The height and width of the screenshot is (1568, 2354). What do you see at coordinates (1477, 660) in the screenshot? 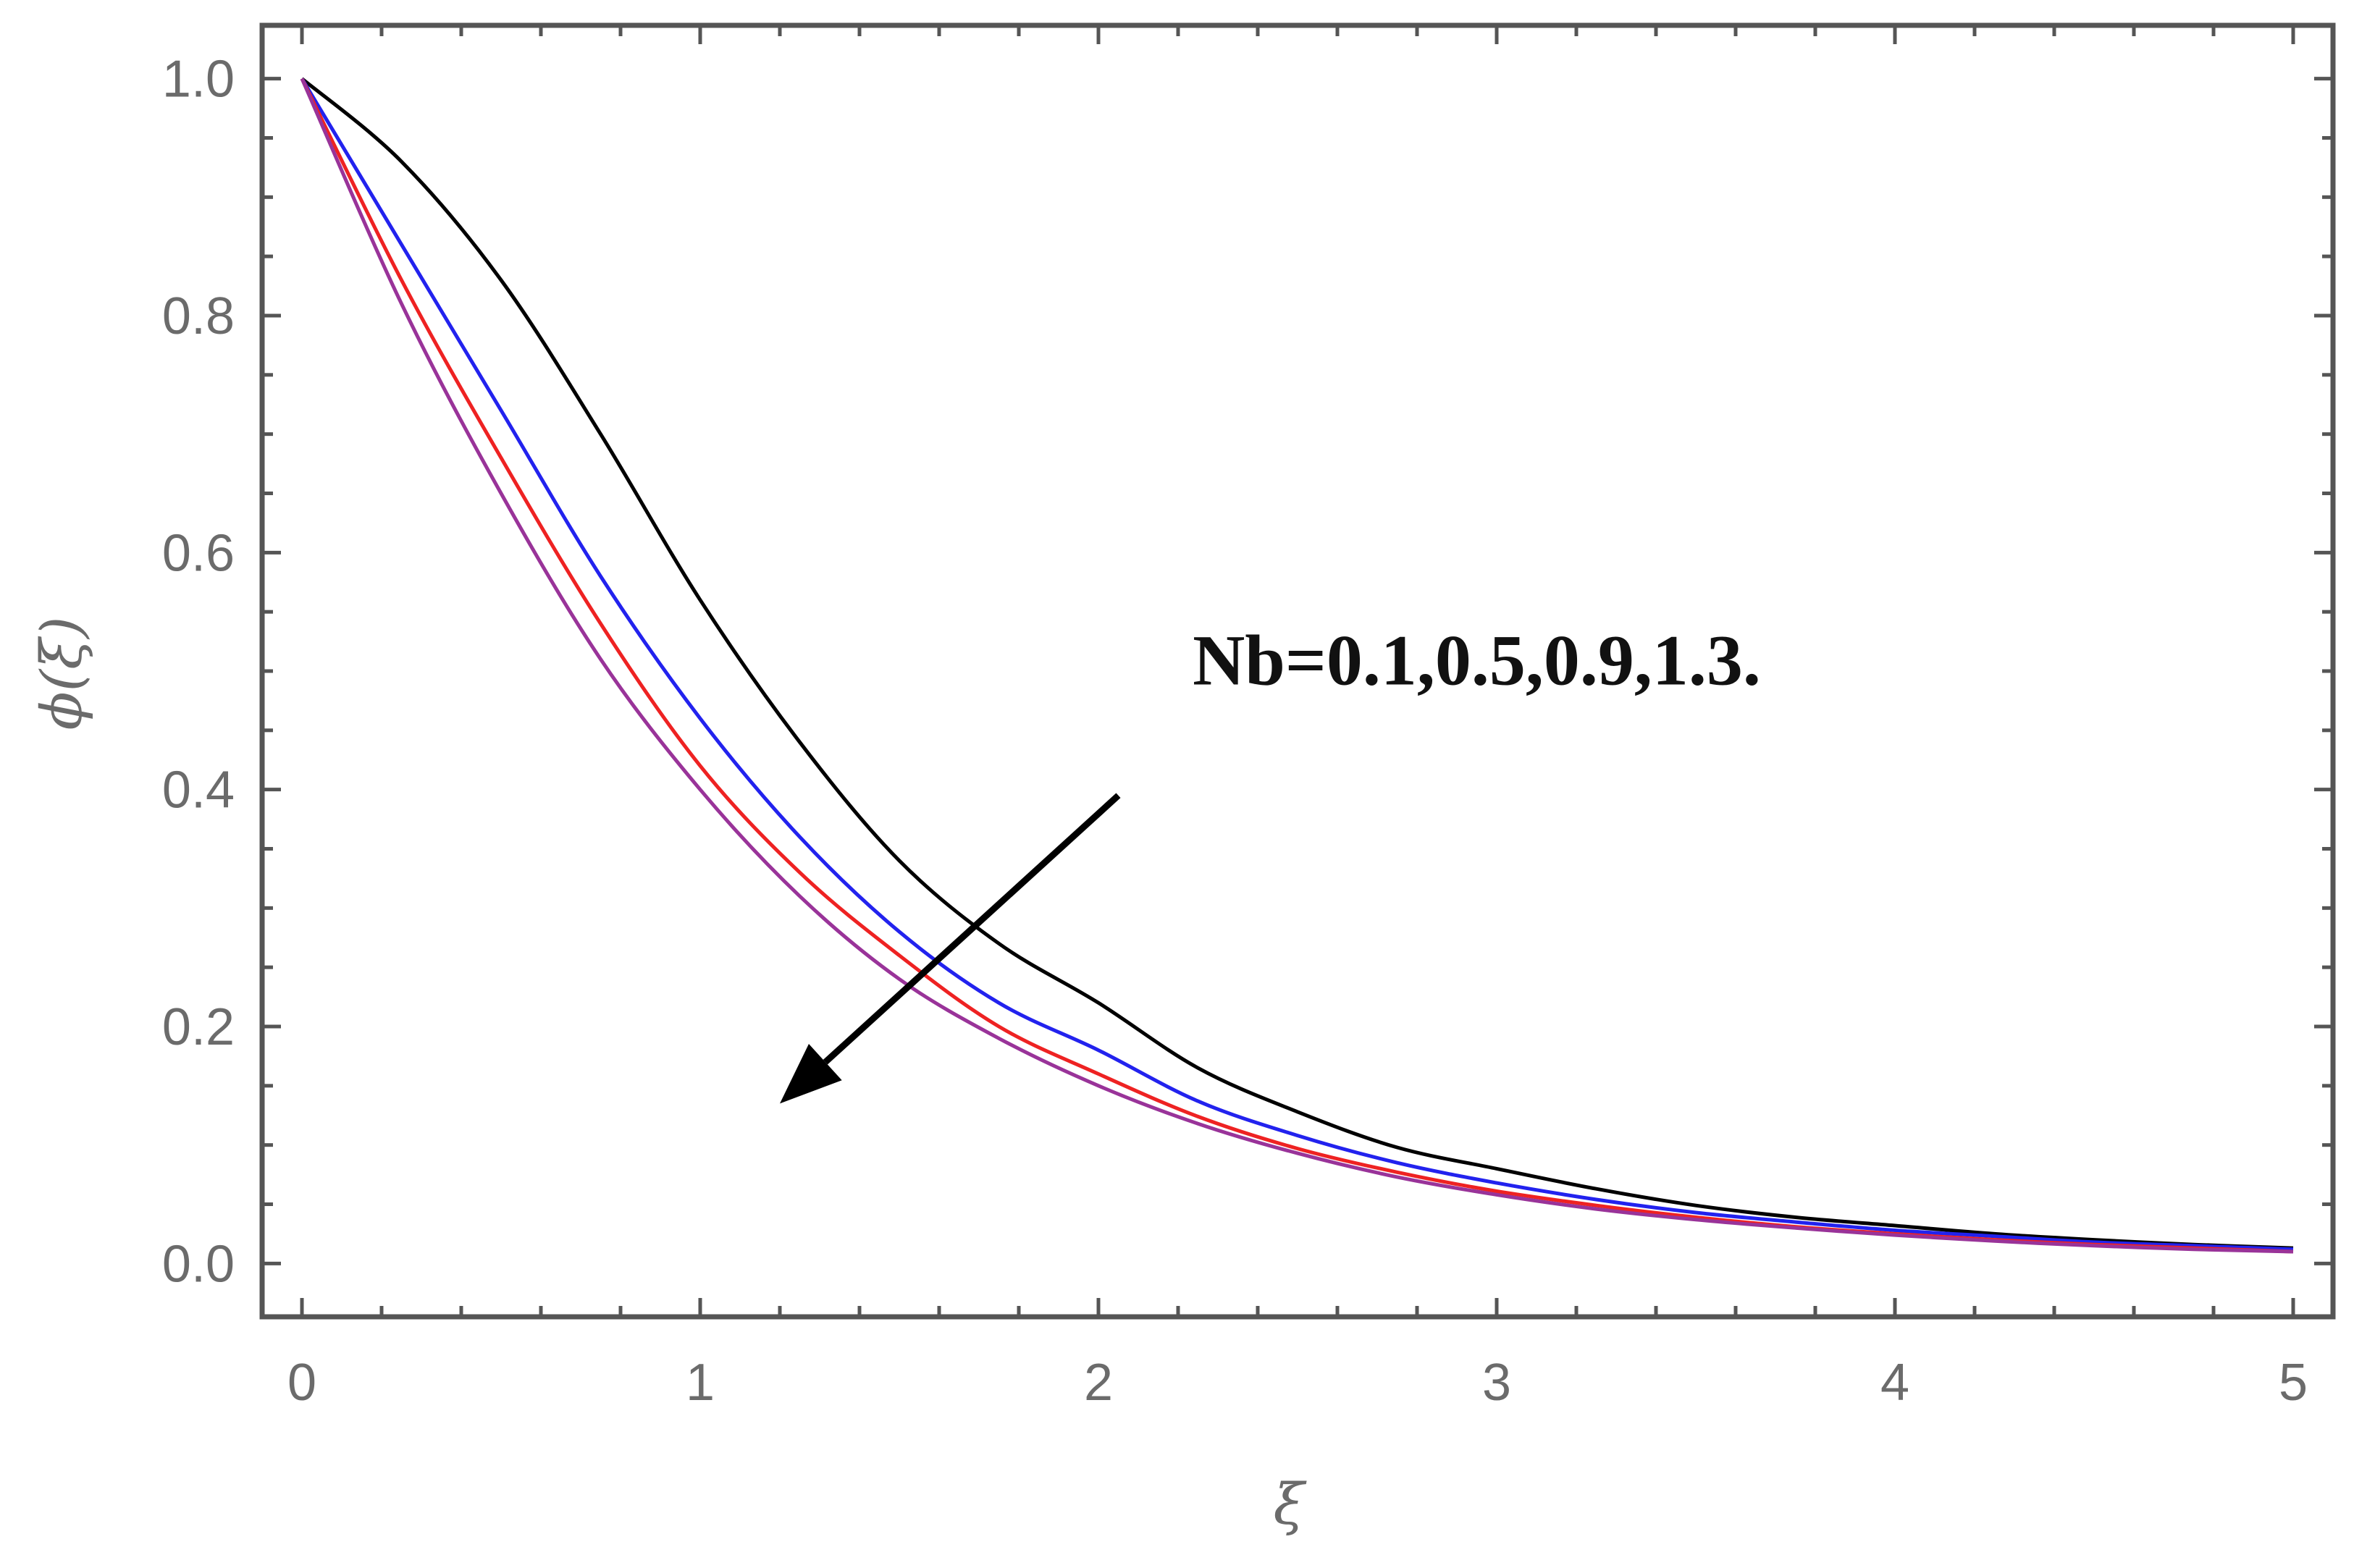
I see `annotation-text: Nb=0.1,0.5,0.9,1.3.` at bounding box center [1477, 660].